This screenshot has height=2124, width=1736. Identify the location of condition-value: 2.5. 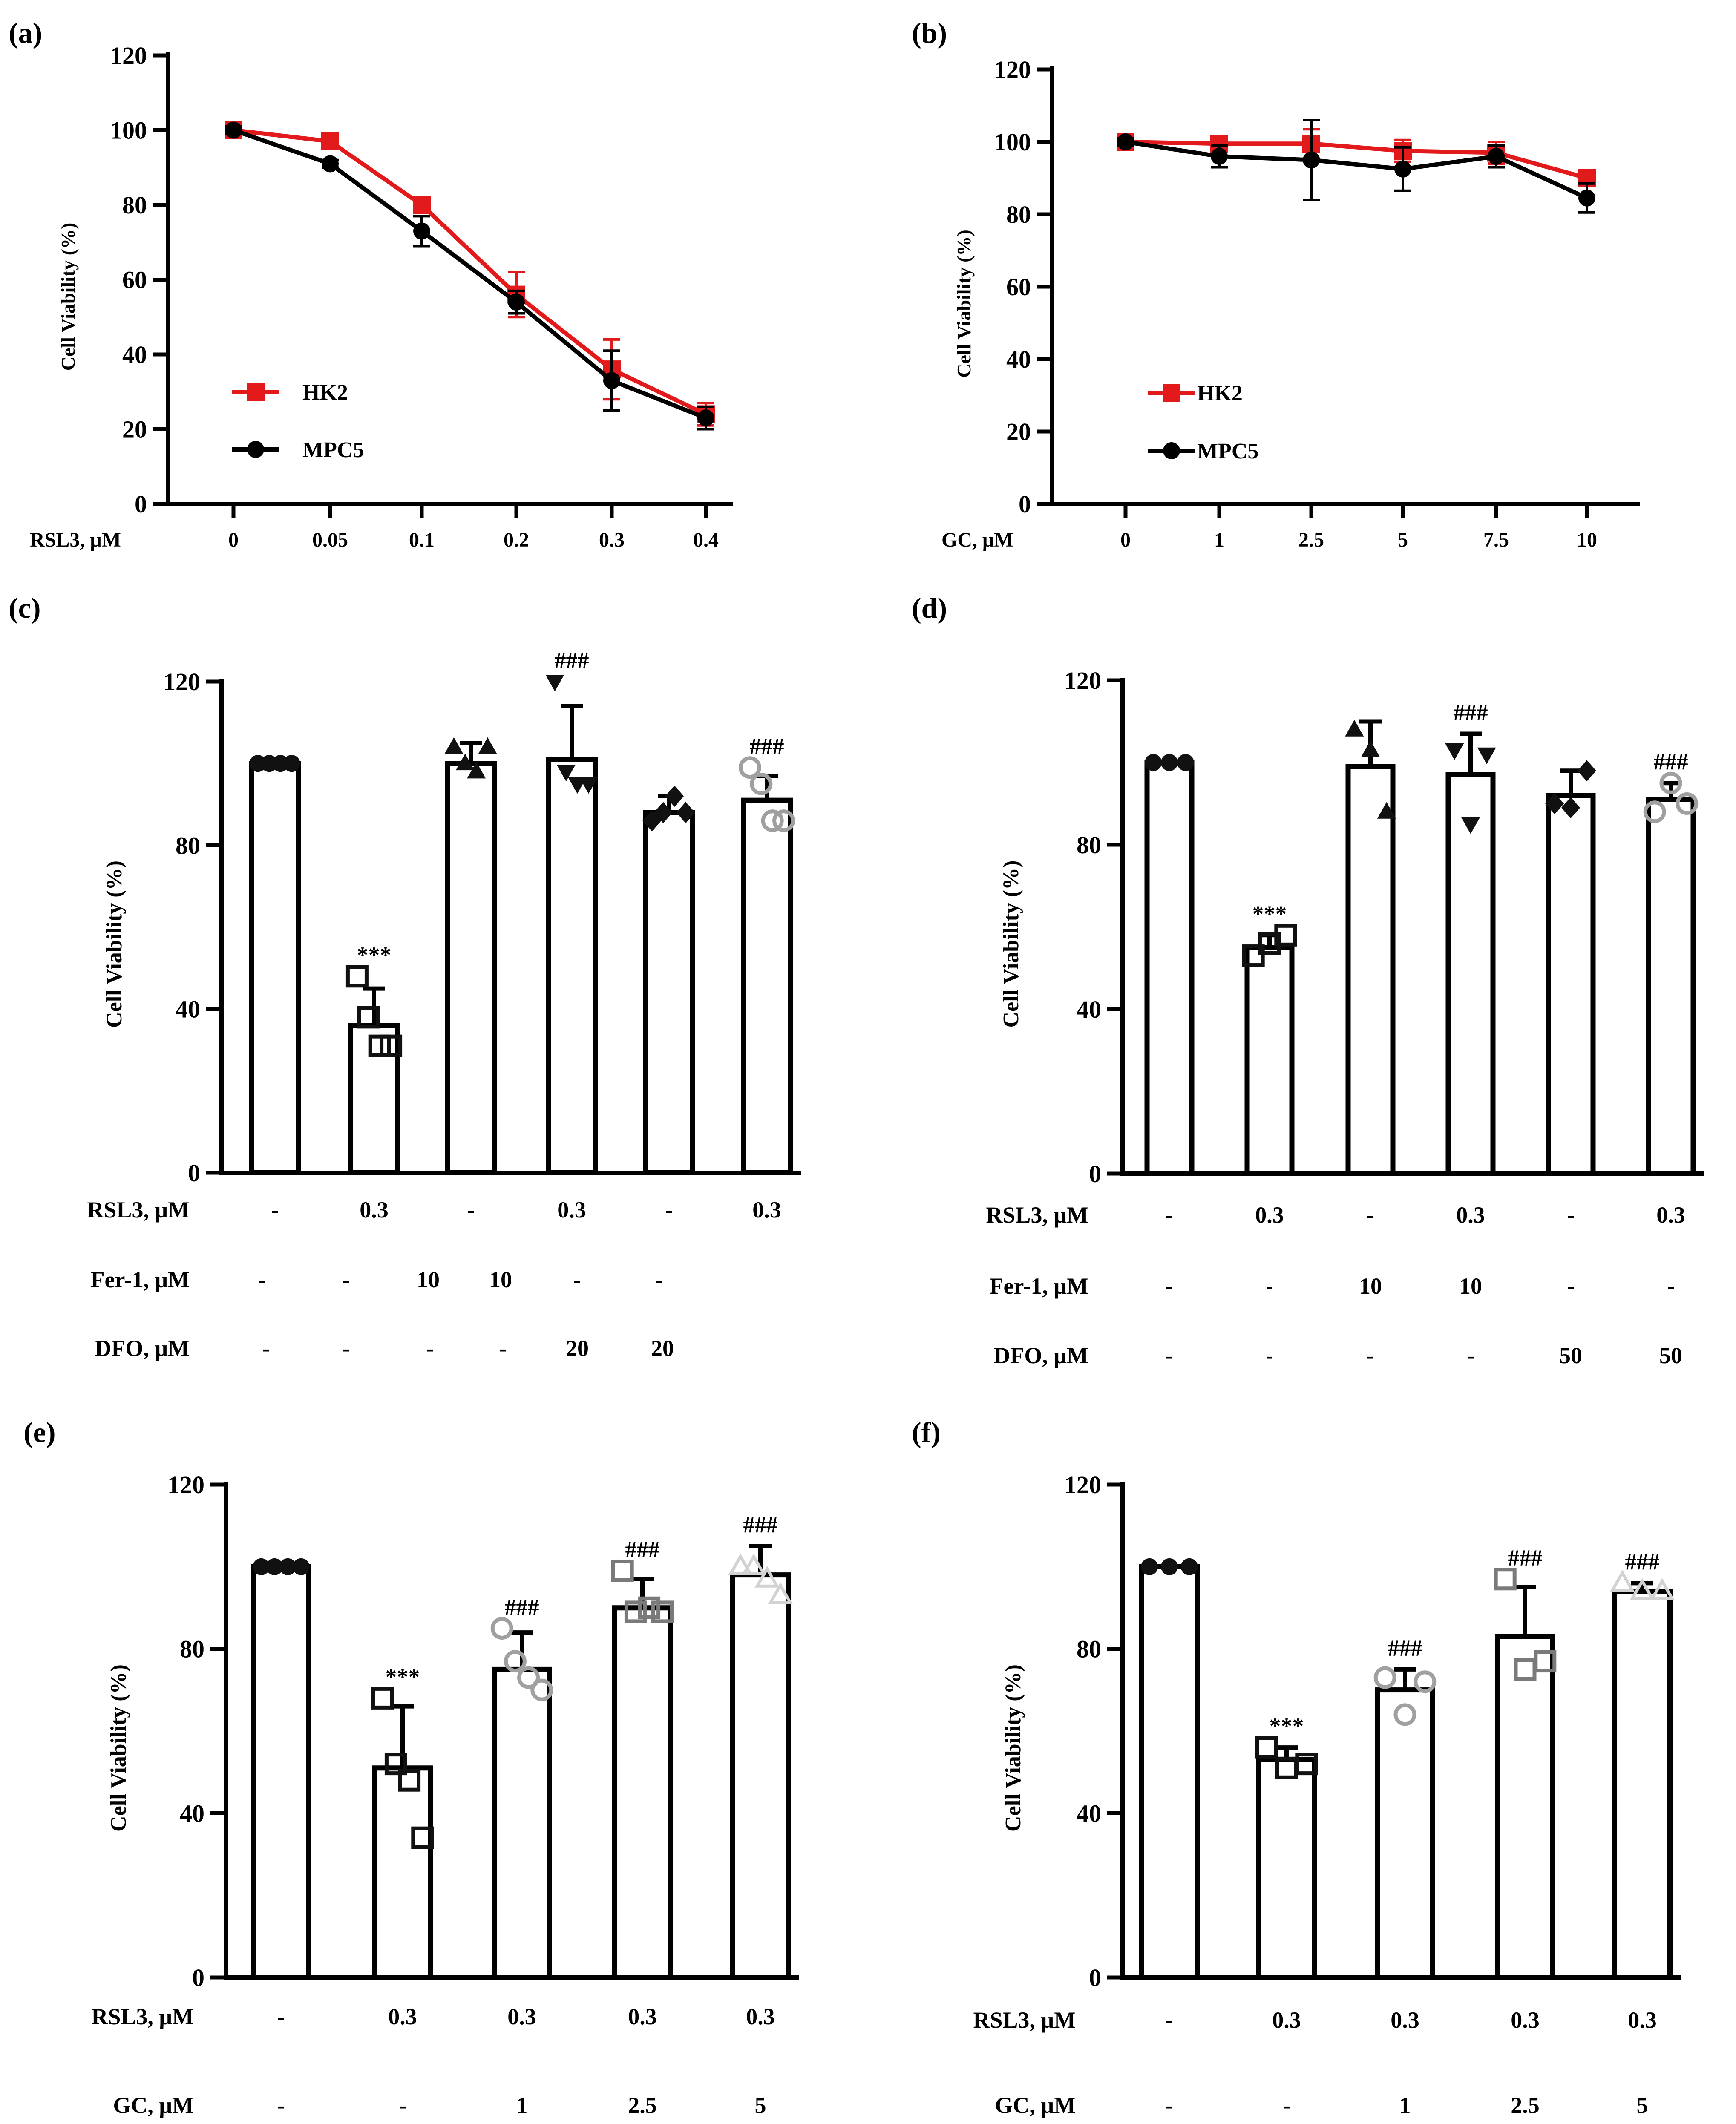
(1525, 2105).